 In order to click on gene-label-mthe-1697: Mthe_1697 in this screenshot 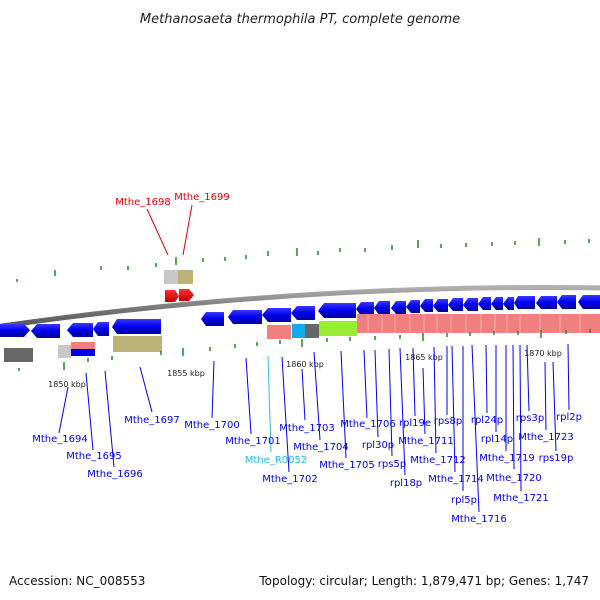, I will do `click(152, 420)`.